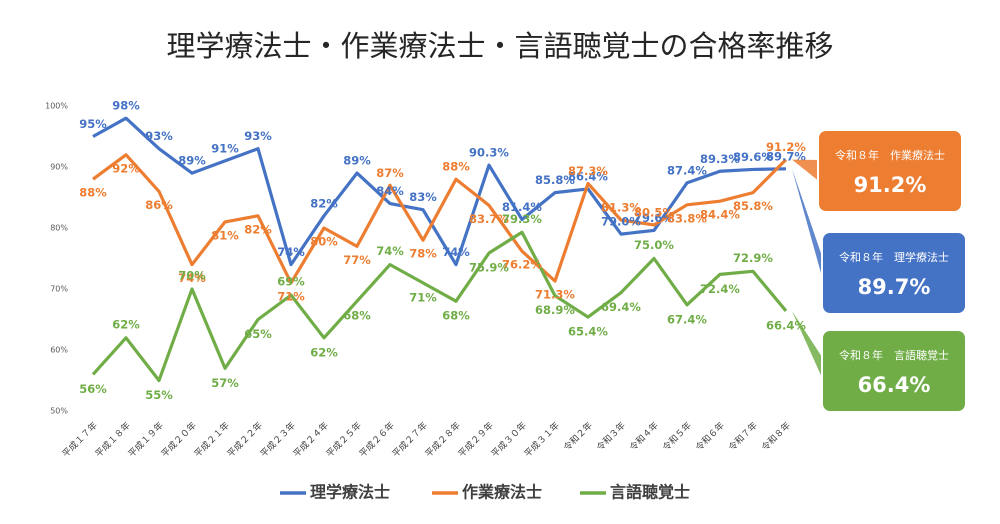  Describe the element at coordinates (687, 170) in the screenshot. I see `data-label: 87.4%` at that location.